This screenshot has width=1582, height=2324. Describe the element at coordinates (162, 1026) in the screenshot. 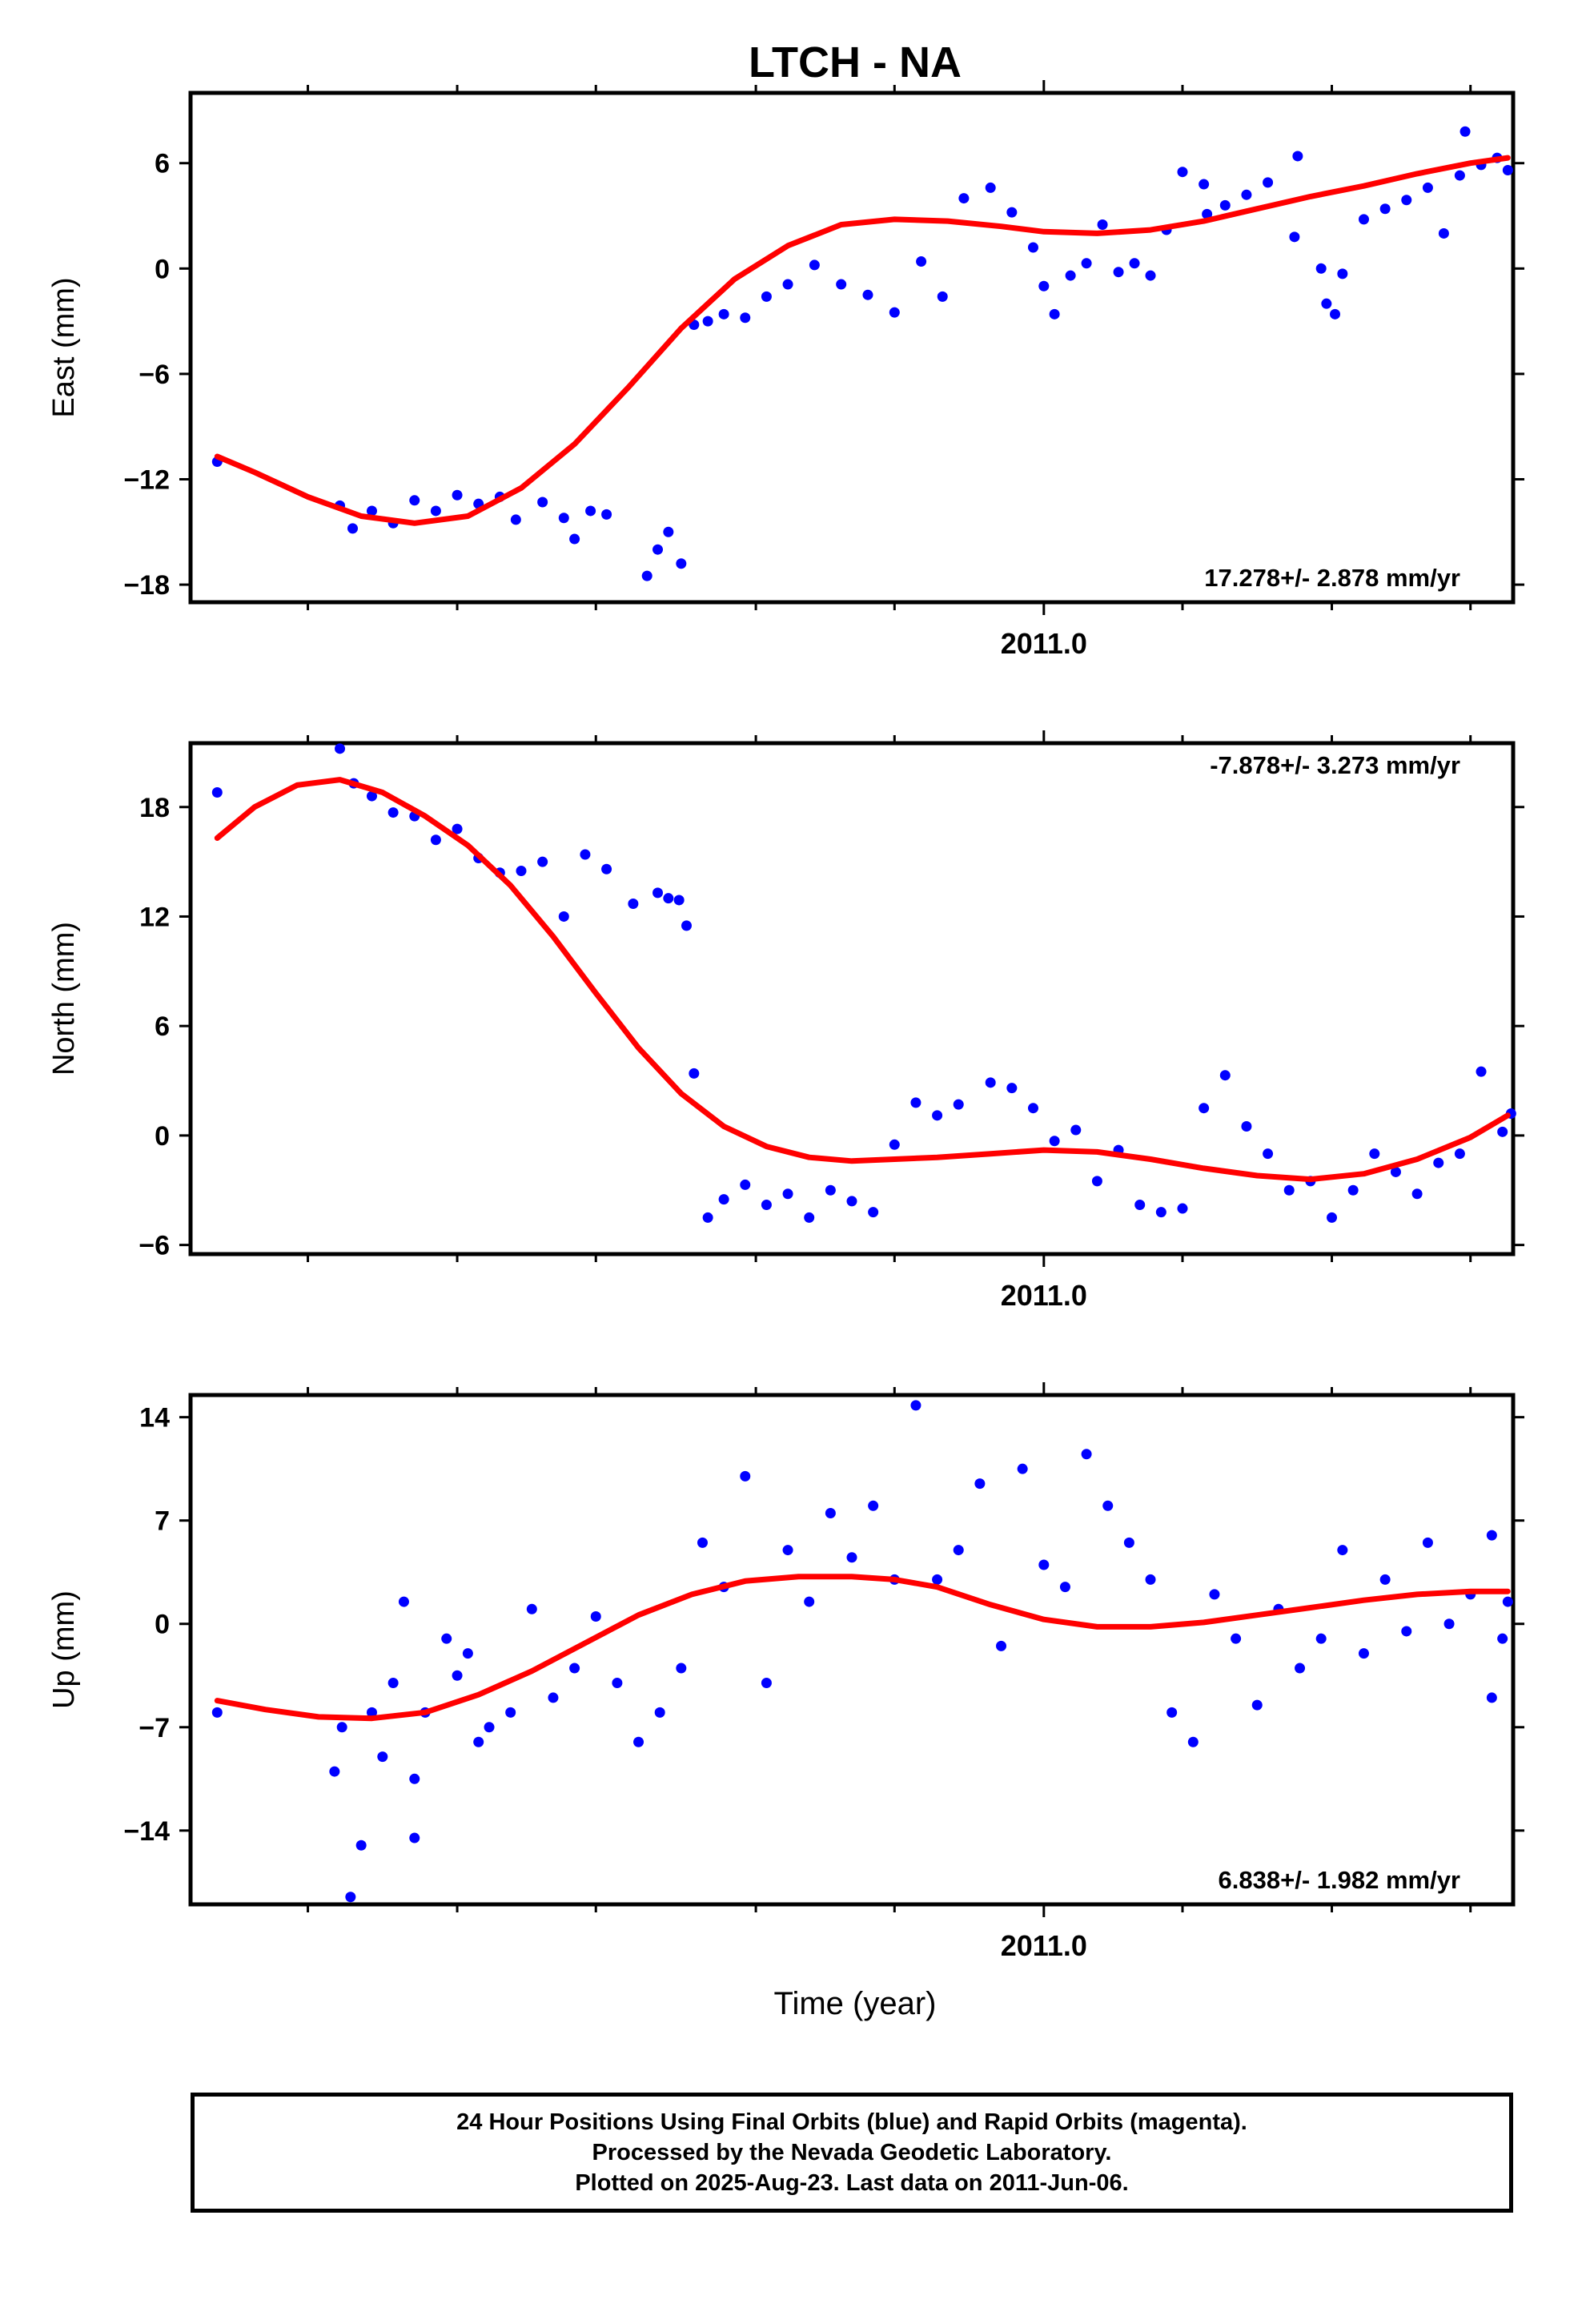

I see `north-ytick-label: 6` at that location.